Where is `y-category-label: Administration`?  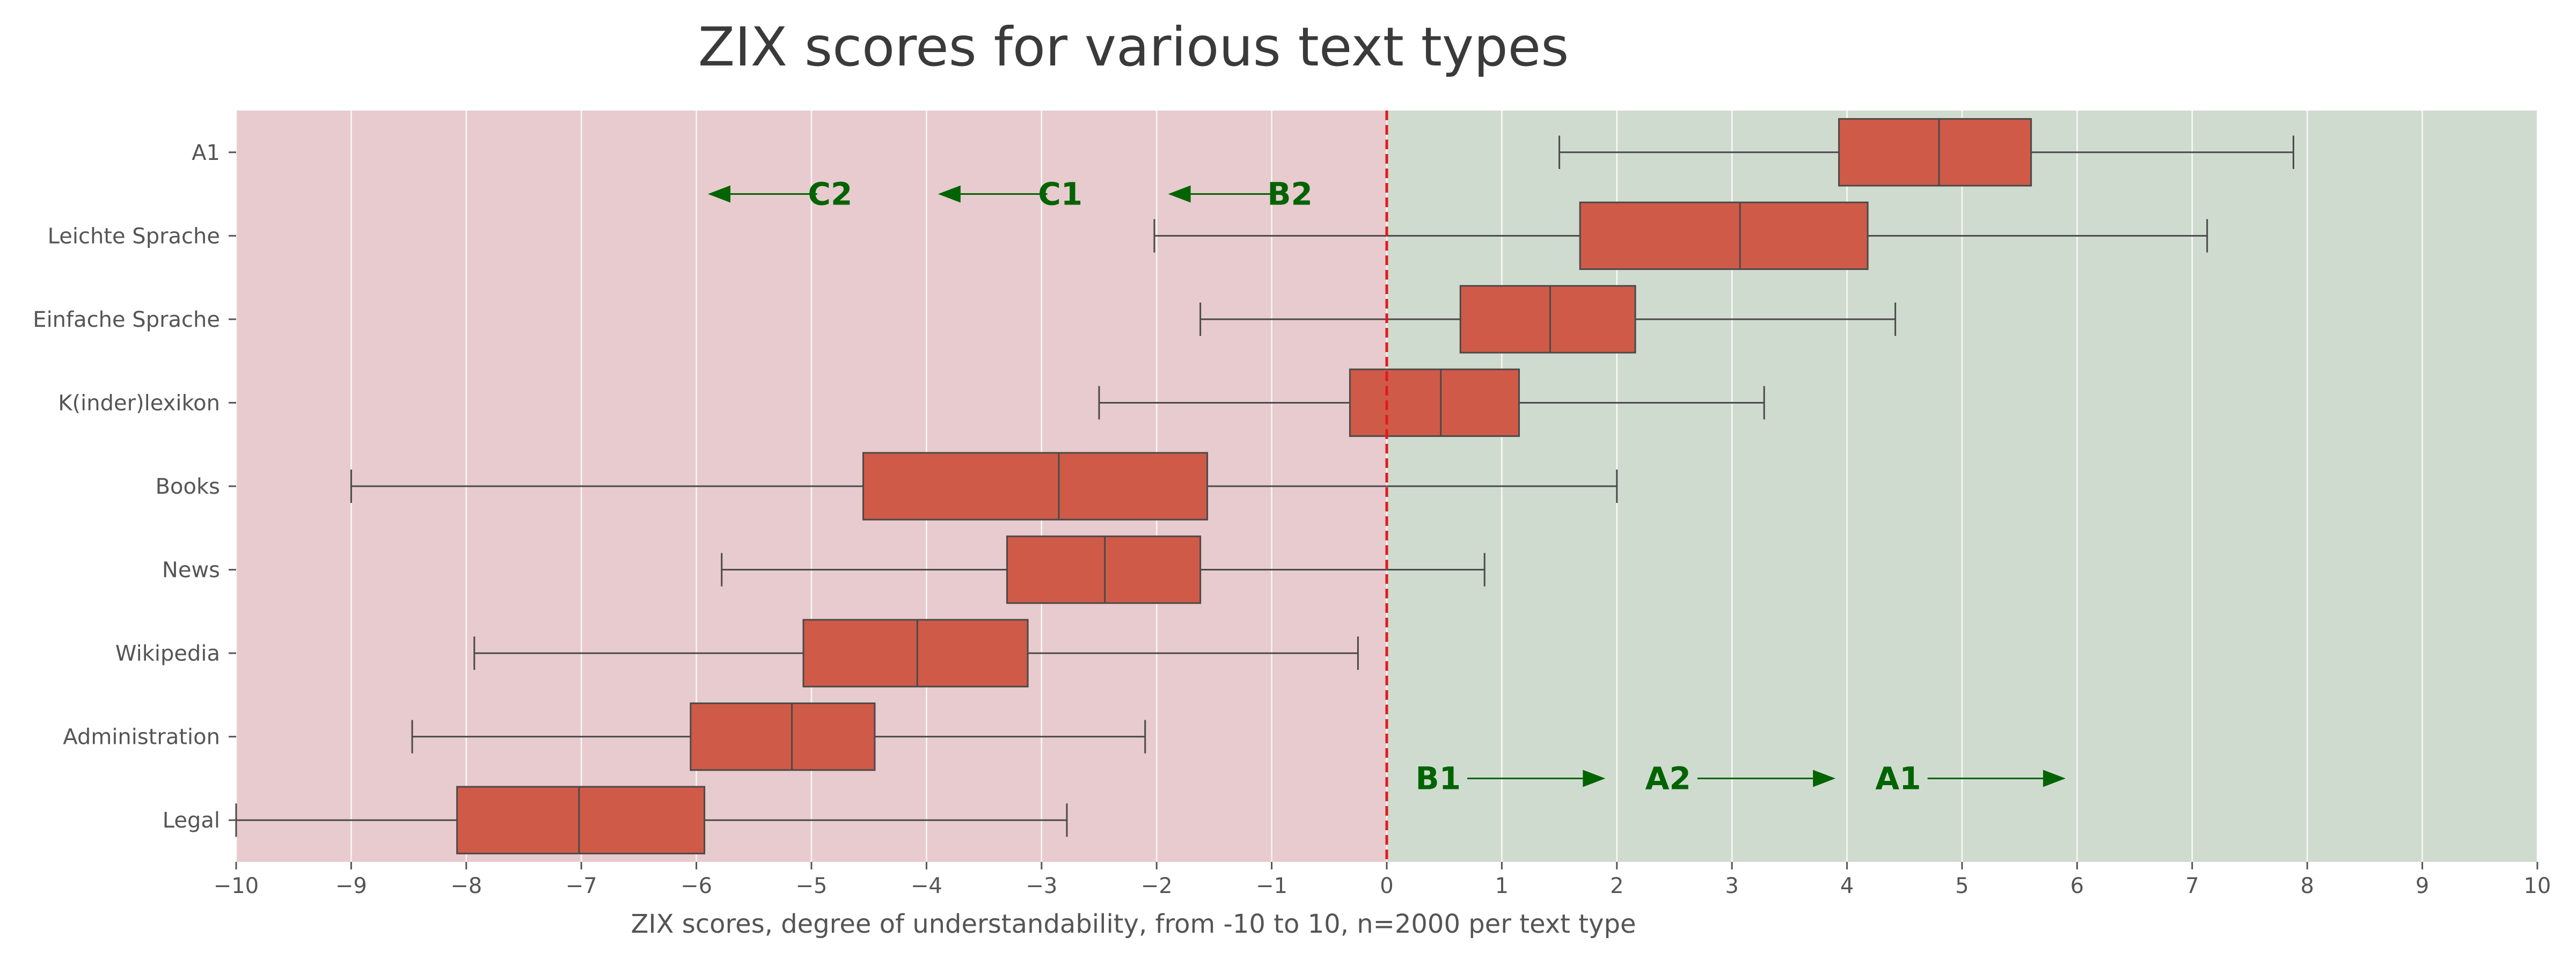 y-category-label: Administration is located at coordinates (141, 737).